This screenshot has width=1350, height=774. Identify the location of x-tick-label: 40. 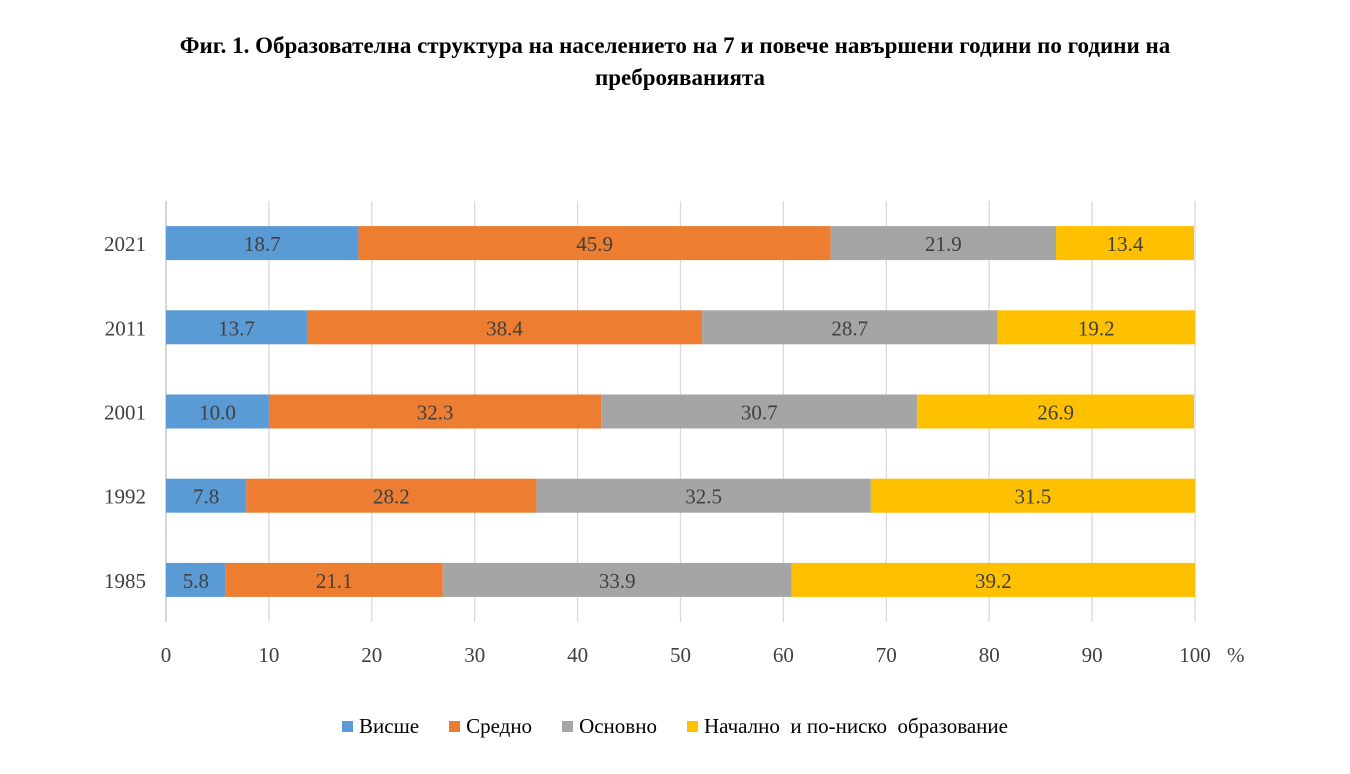
(577, 655).